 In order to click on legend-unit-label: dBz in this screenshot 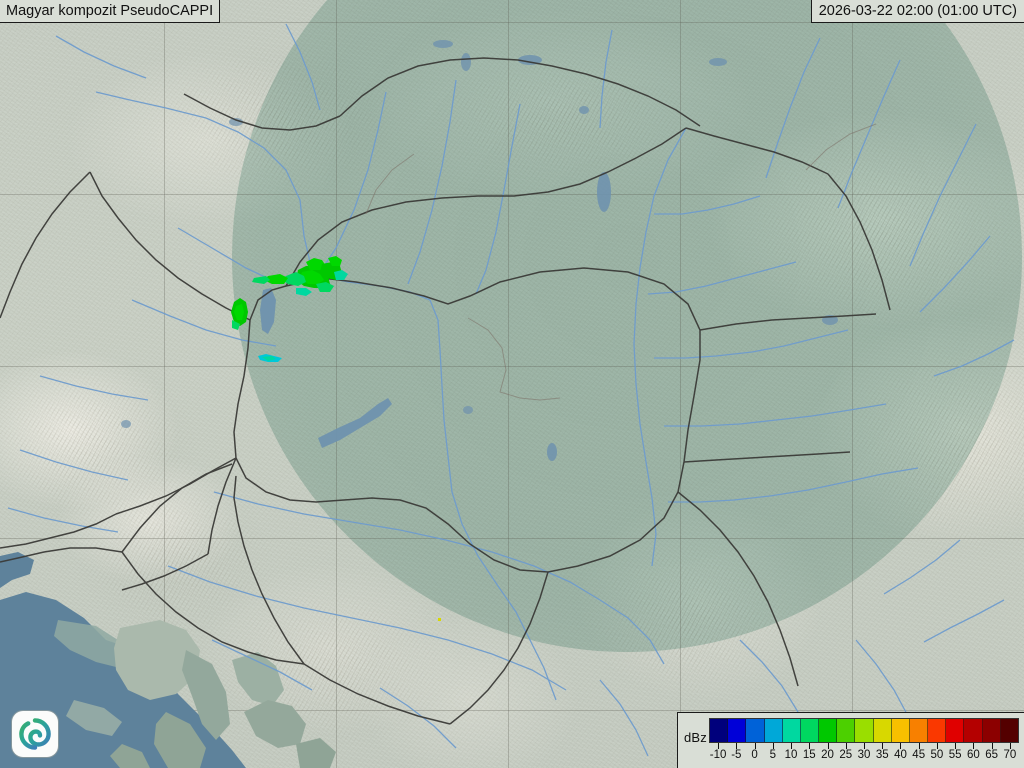, I will do `click(696, 737)`.